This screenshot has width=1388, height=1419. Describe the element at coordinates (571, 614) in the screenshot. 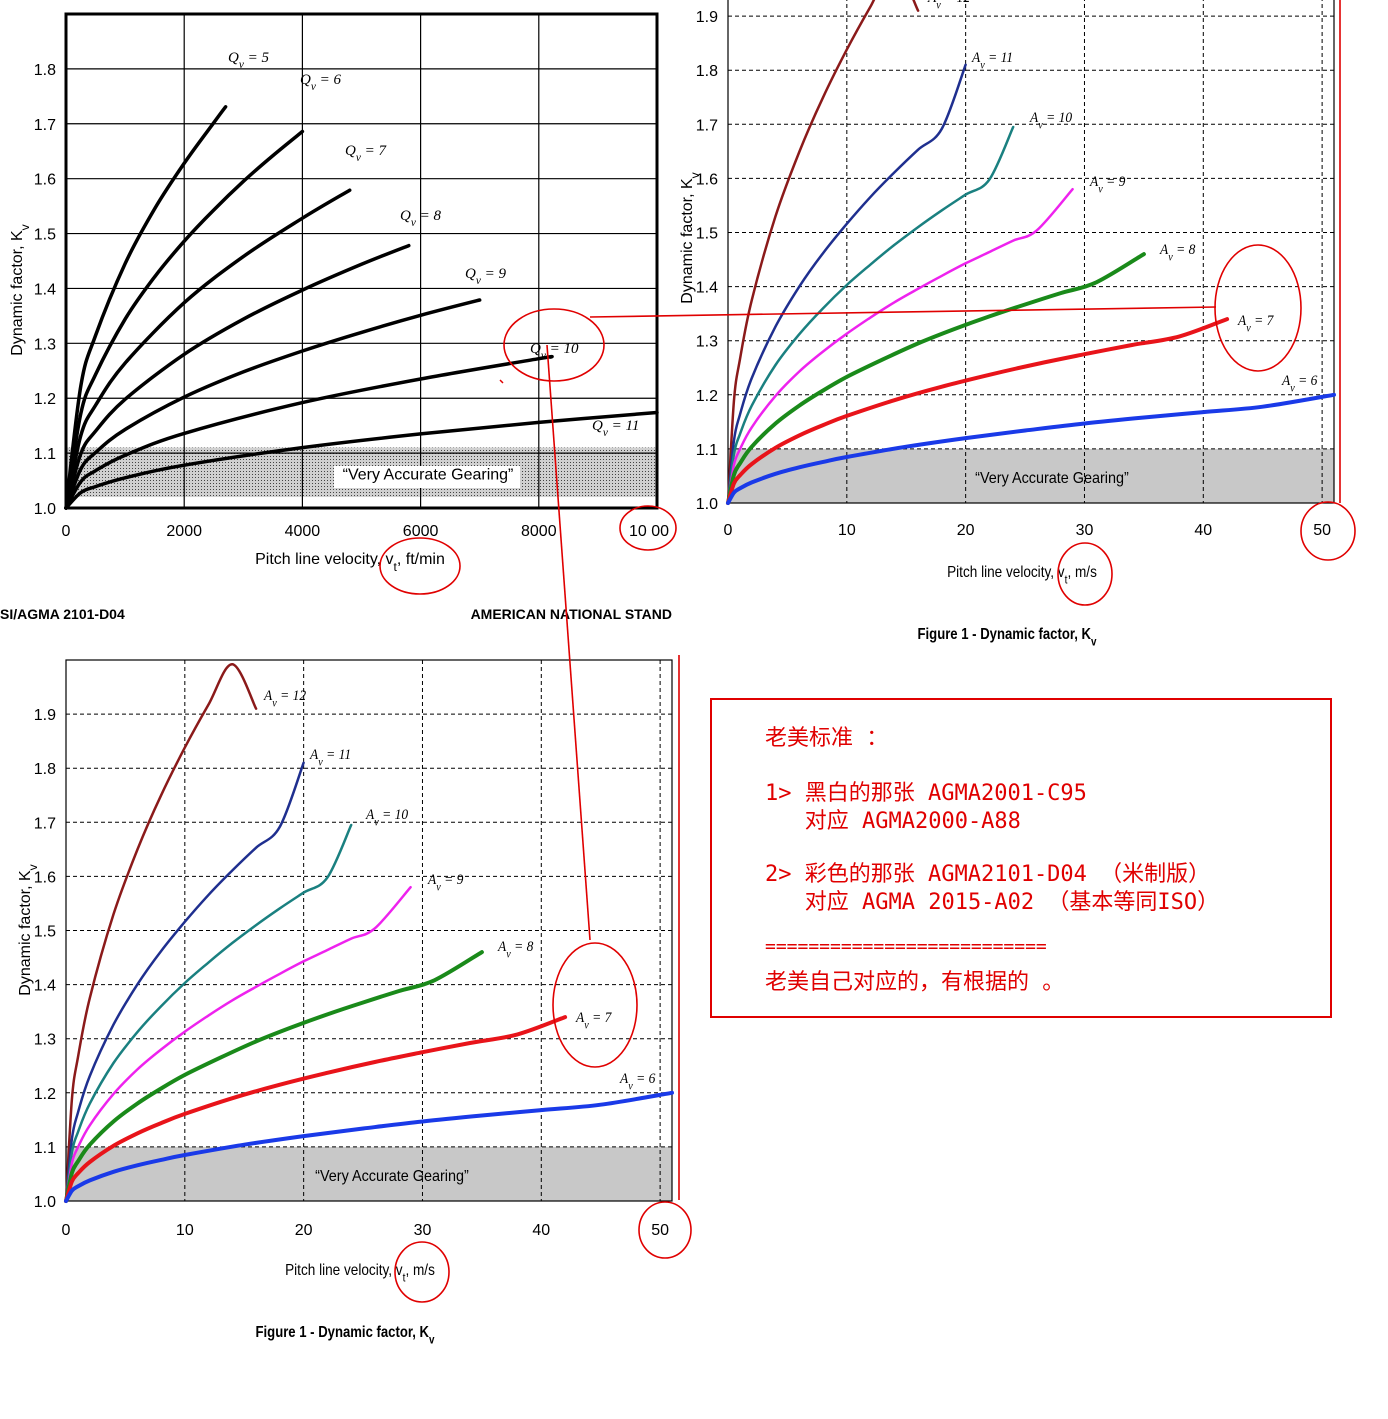

I see `bw-header-right: AMERICAN NATIONAL STAND` at that location.